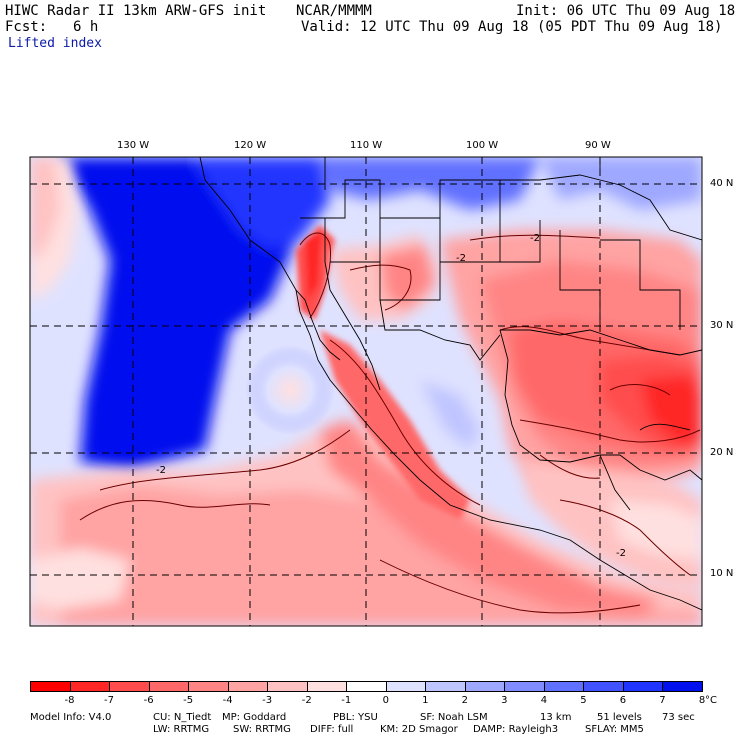  I want to click on lon-label: 100 W, so click(482, 145).